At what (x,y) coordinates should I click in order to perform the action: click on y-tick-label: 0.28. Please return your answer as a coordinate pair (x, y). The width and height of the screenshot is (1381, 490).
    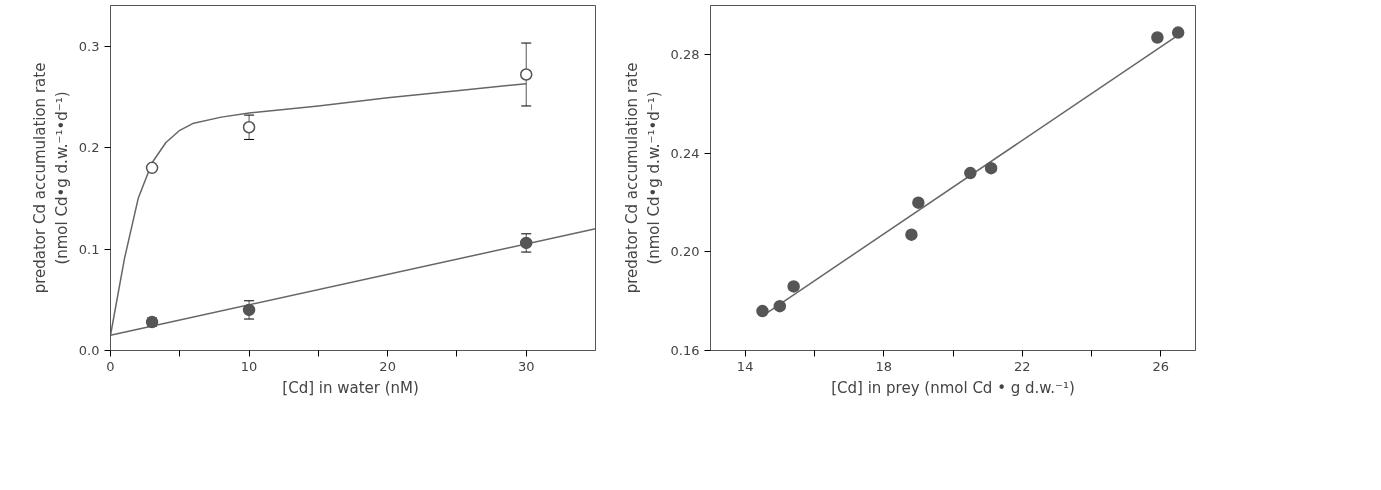
    Looking at the image, I should click on (685, 55).